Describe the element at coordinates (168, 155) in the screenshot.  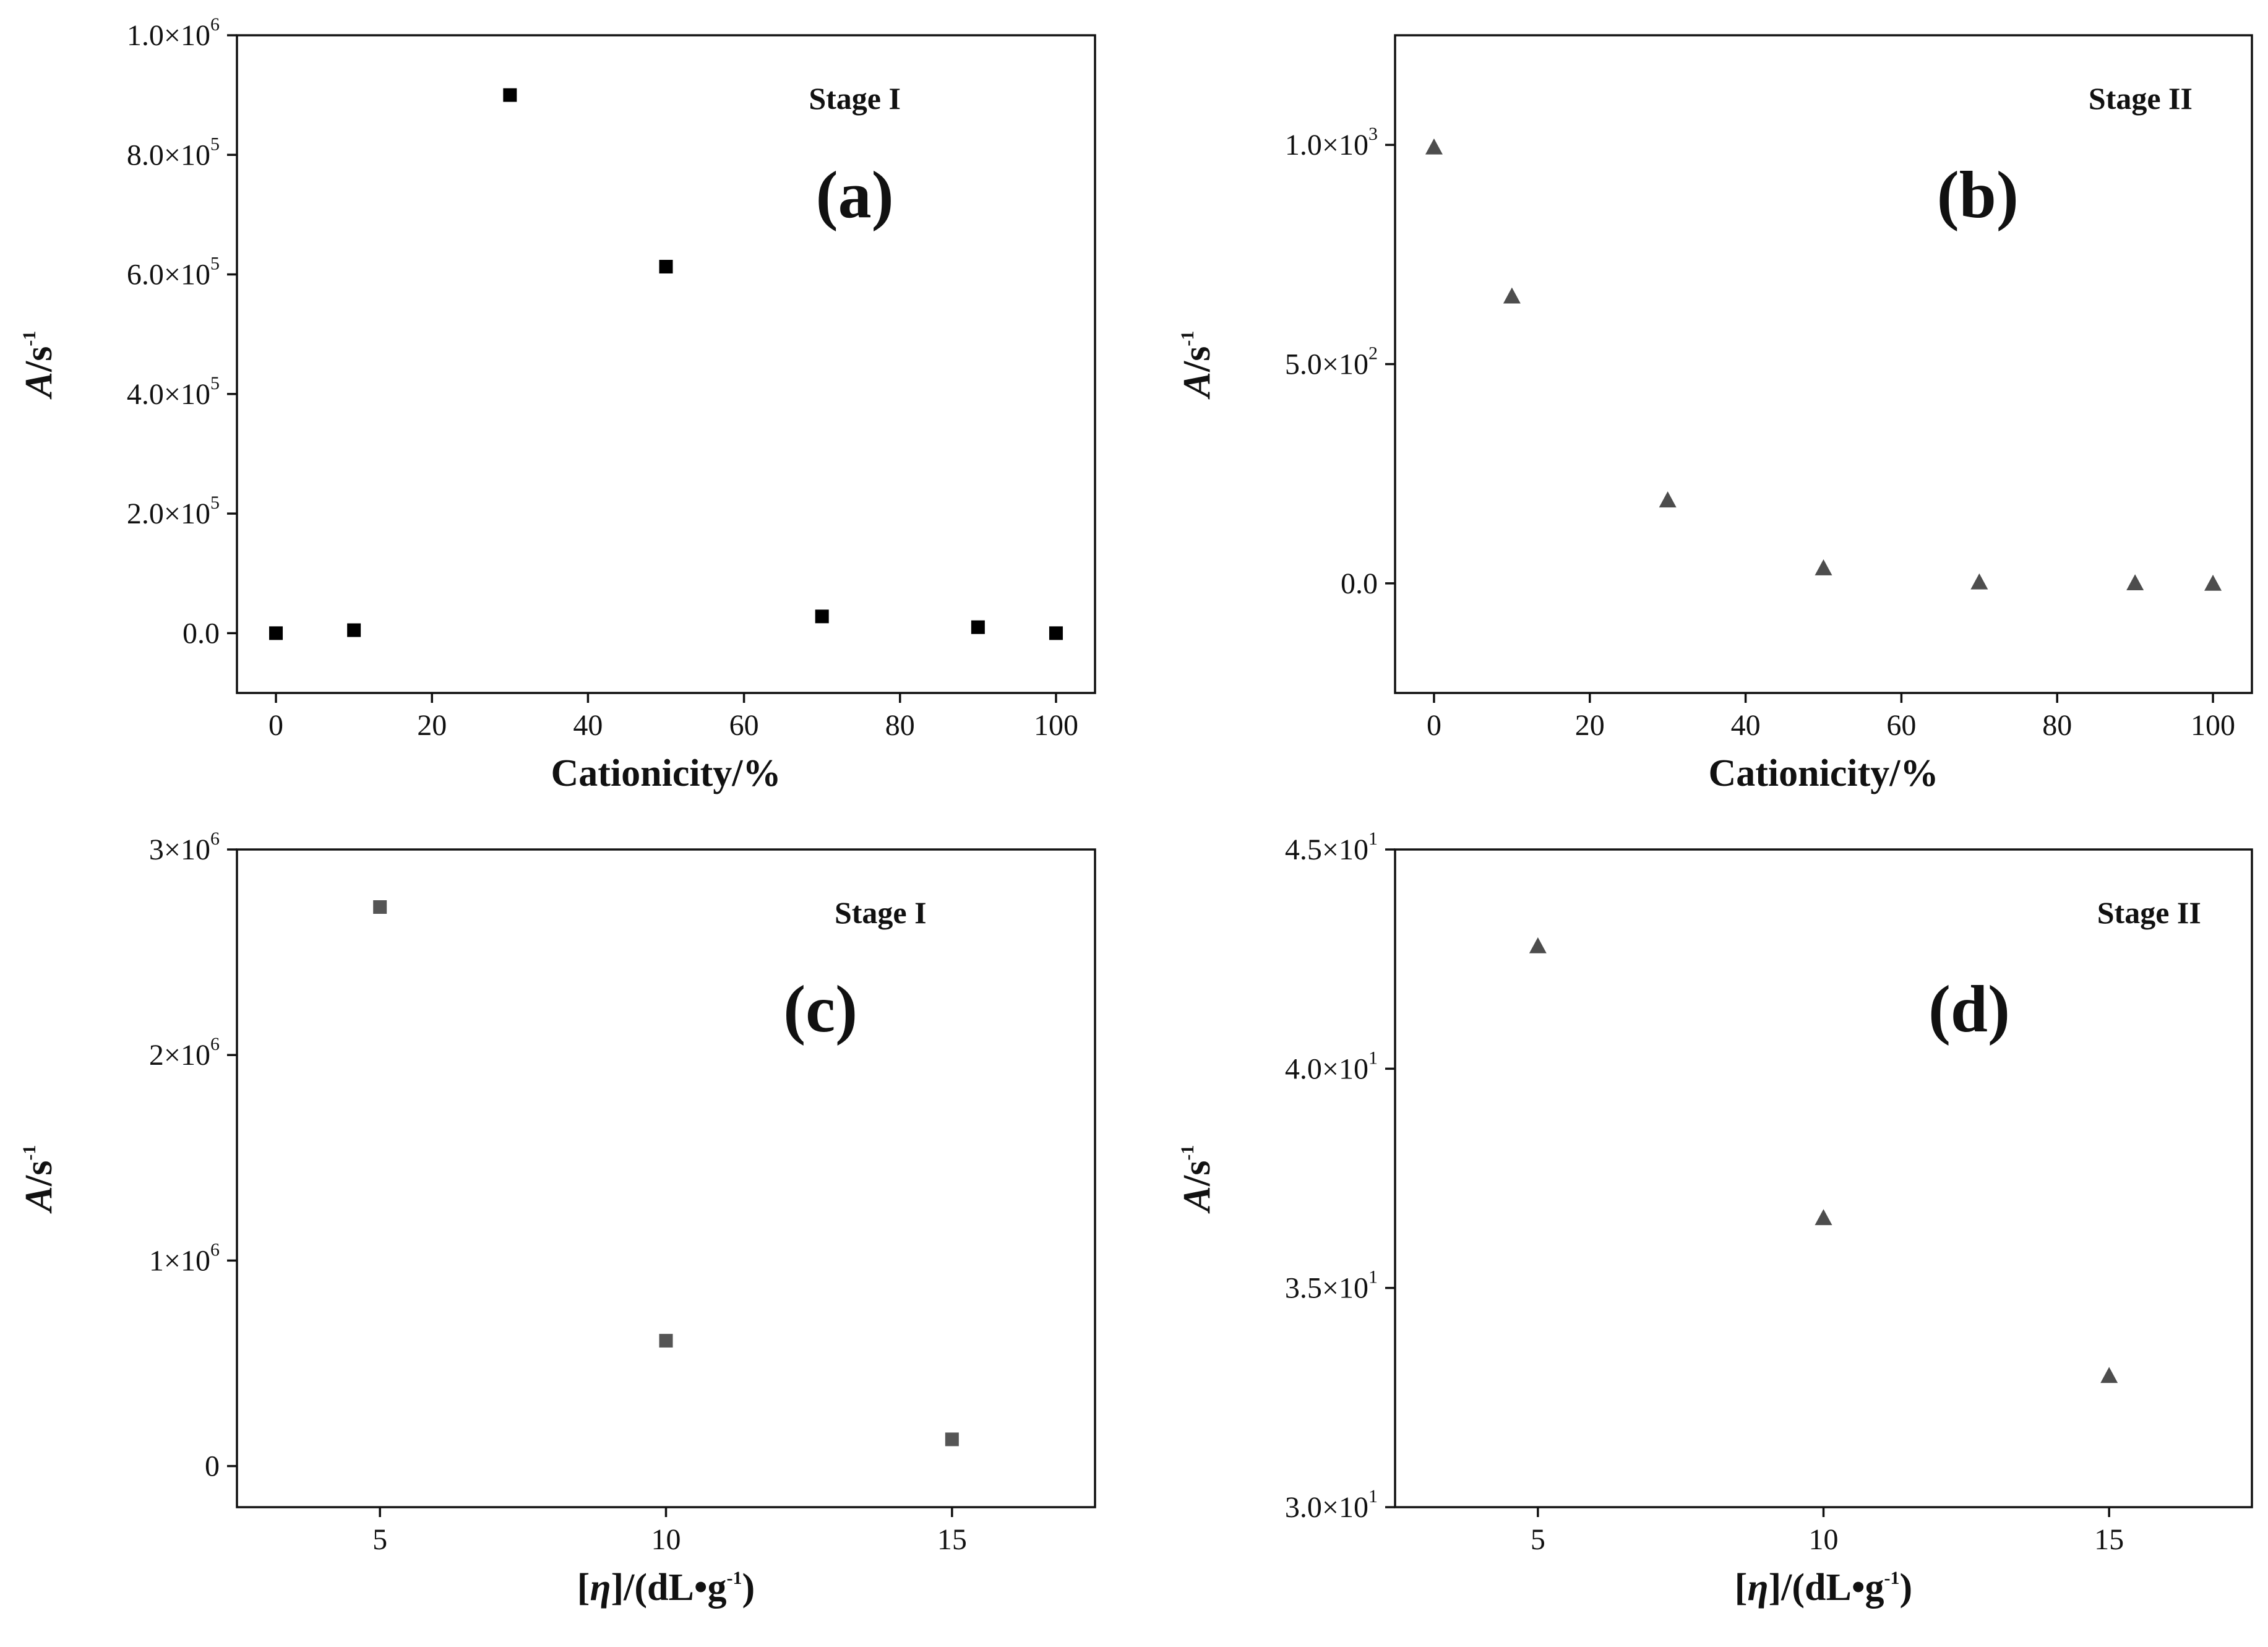
I see `y-tick-mantissa: 8.0×10` at that location.